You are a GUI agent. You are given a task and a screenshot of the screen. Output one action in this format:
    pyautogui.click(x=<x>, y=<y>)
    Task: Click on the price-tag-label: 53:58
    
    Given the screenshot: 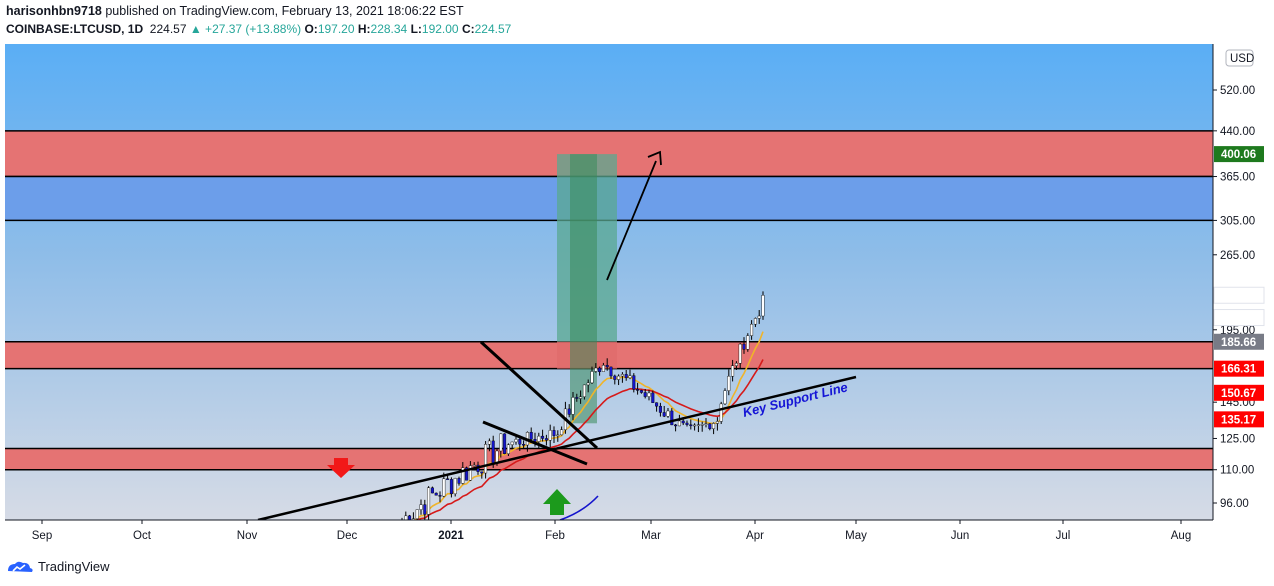 What is the action you would take?
    pyautogui.click(x=1236, y=319)
    